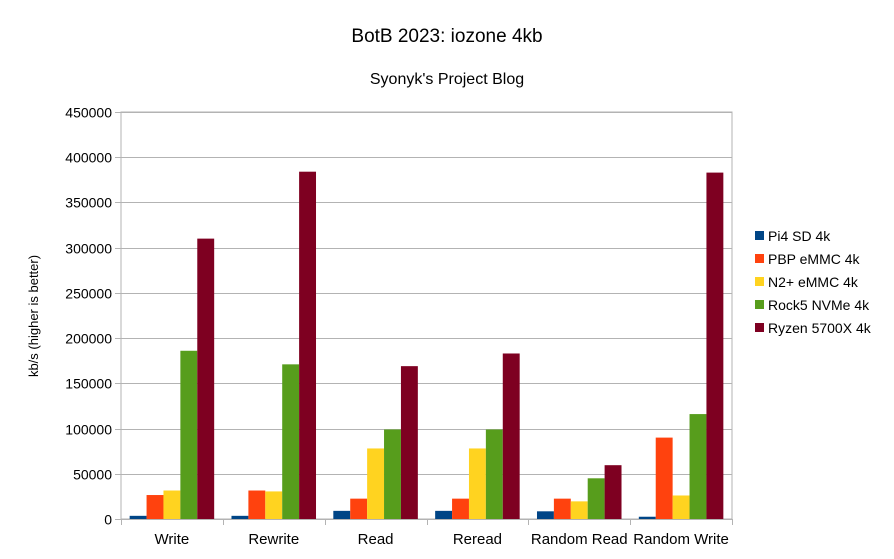 Image resolution: width=894 pixels, height=559 pixels. I want to click on y-tick-label: 150000, so click(88, 384).